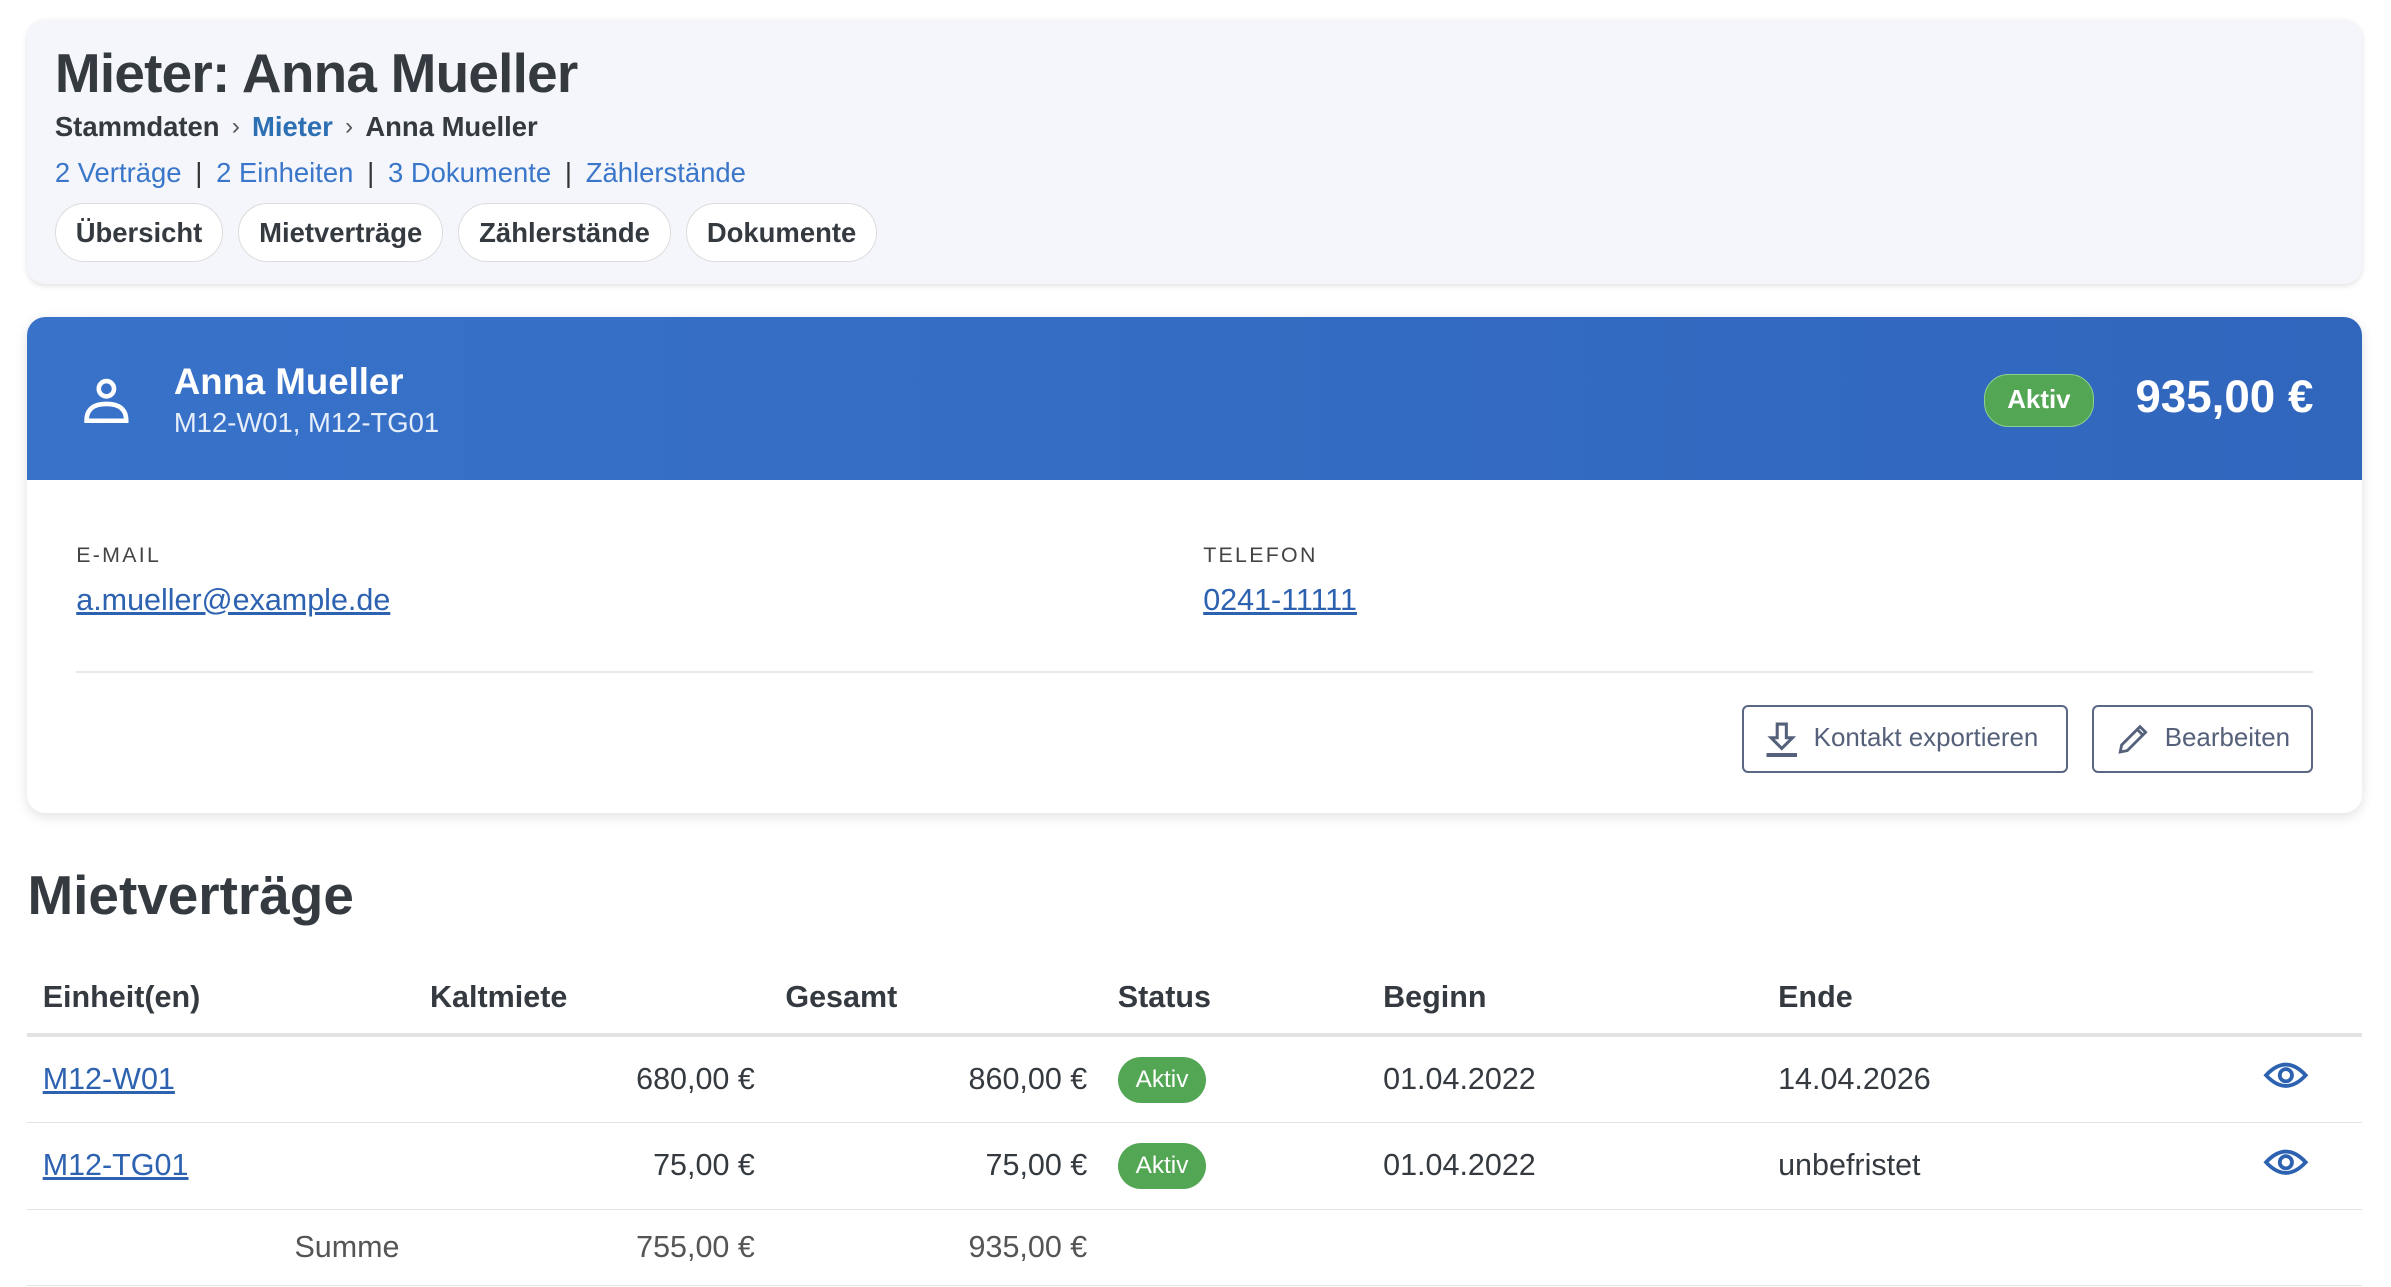  Describe the element at coordinates (665, 173) in the screenshot. I see `link-zaehlerstaende: Zählerstände` at that location.